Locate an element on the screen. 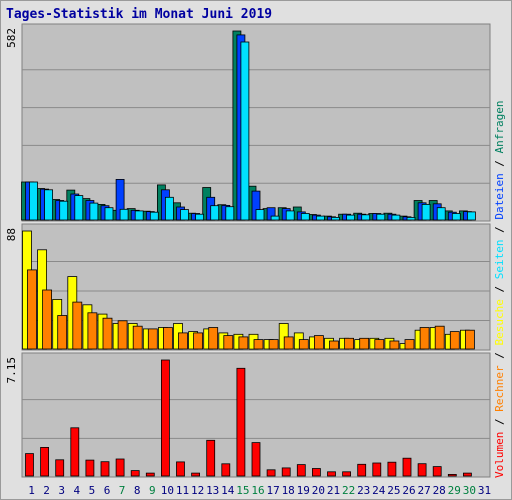 The height and width of the screenshot is (500, 512). x-tick-label-13: 13 is located at coordinates (212, 490).